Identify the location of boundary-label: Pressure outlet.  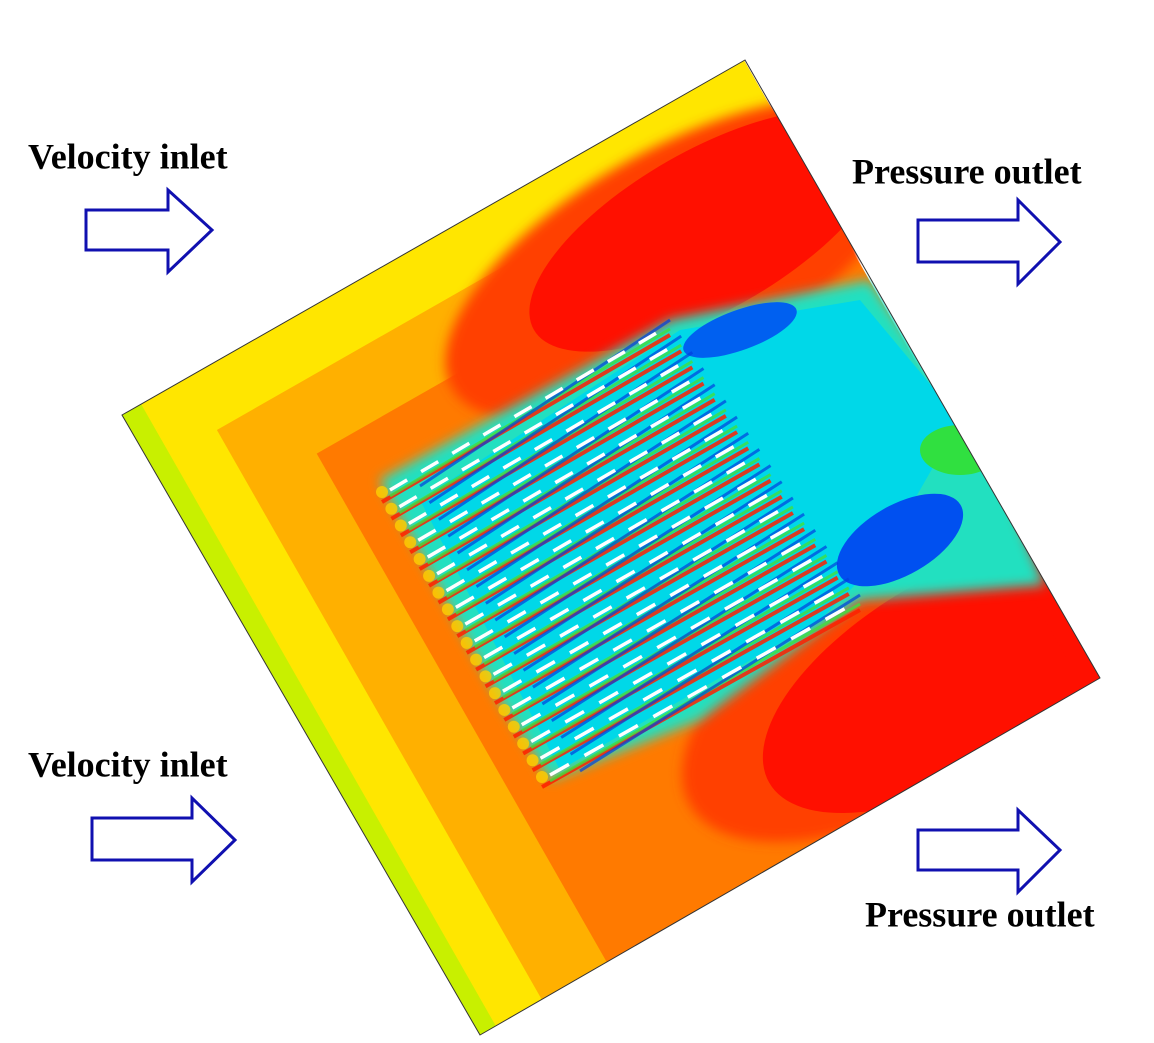
(967, 171).